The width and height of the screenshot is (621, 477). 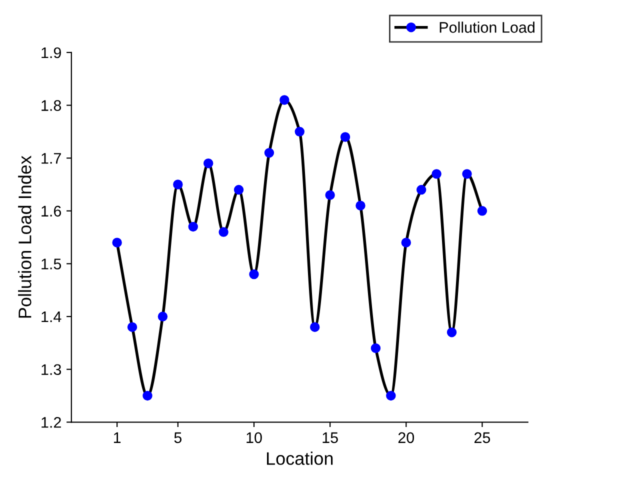 I want to click on x-axis-title: Location, so click(x=299, y=458).